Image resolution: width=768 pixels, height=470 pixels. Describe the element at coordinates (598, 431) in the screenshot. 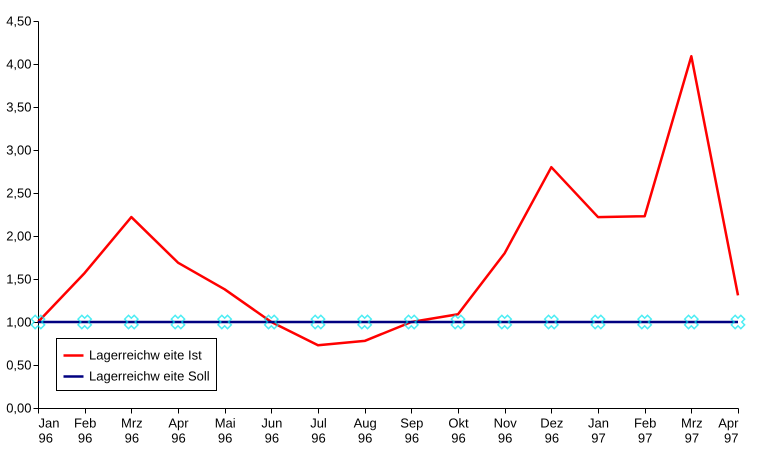

I see `x-tick-label: Jan 97` at that location.